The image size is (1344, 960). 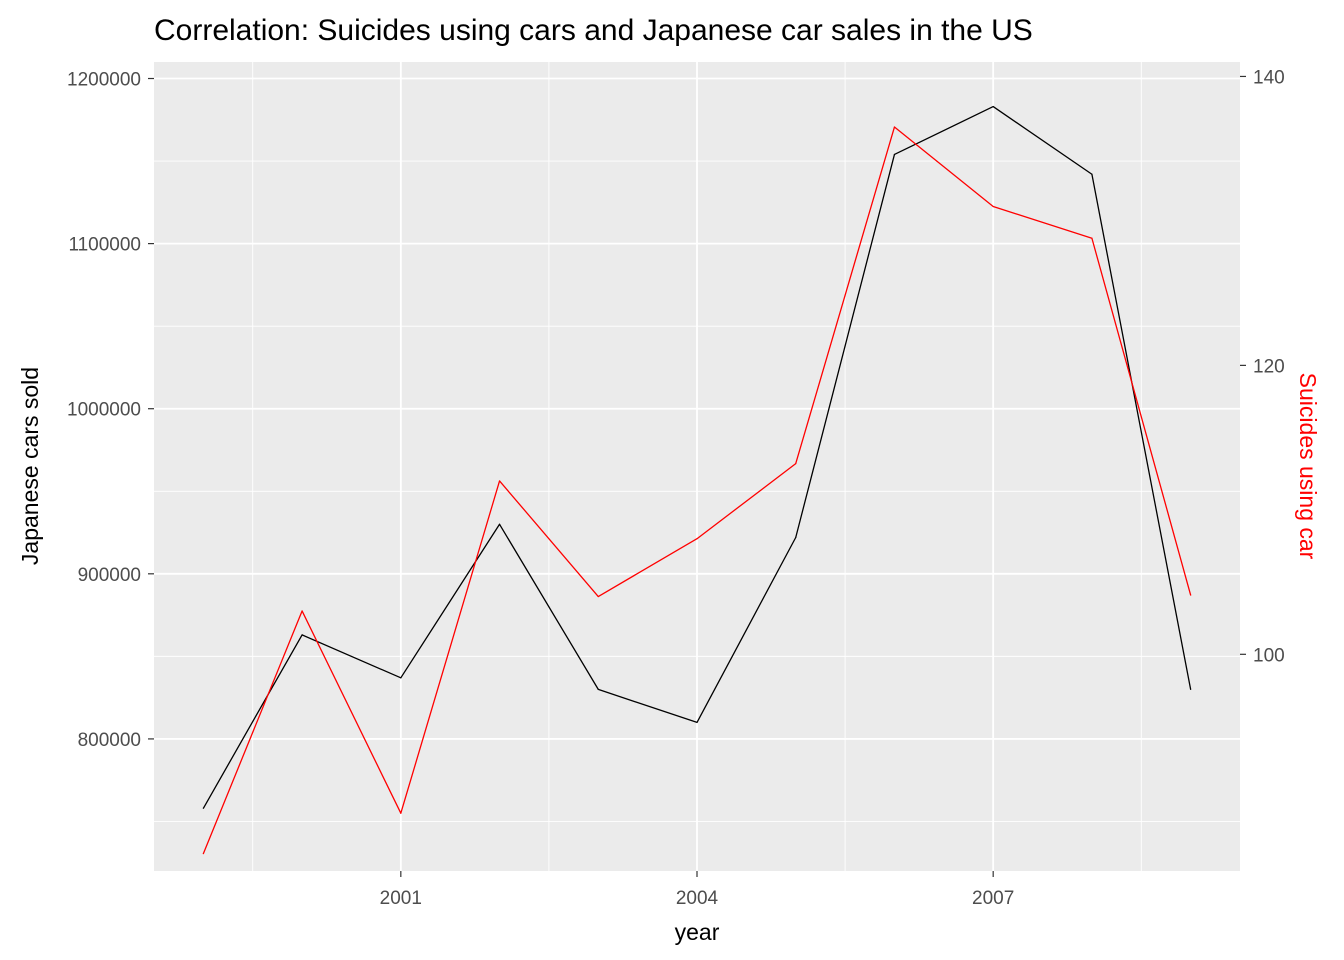 I want to click on y2-tick-label: 140, so click(x=1269, y=77).